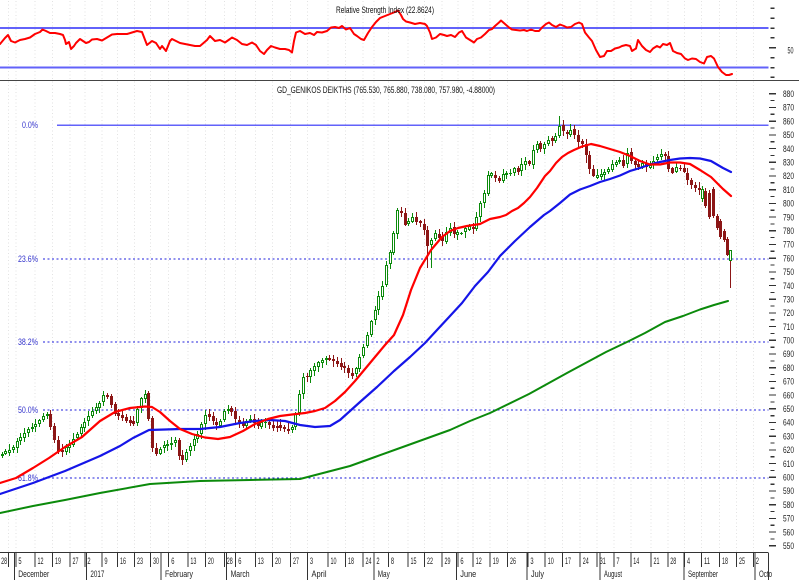  I want to click on svg-text: 840, so click(788, 149).